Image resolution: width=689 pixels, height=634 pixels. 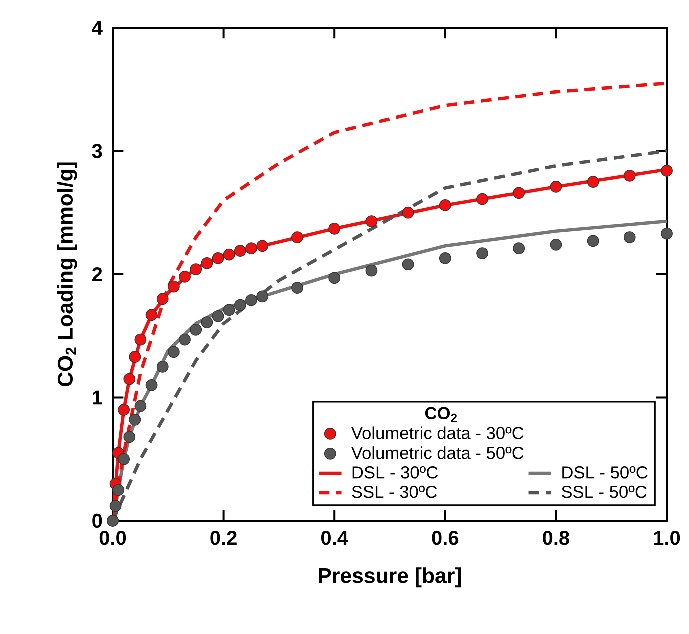 What do you see at coordinates (97, 151) in the screenshot?
I see `y-tick-label: 3` at bounding box center [97, 151].